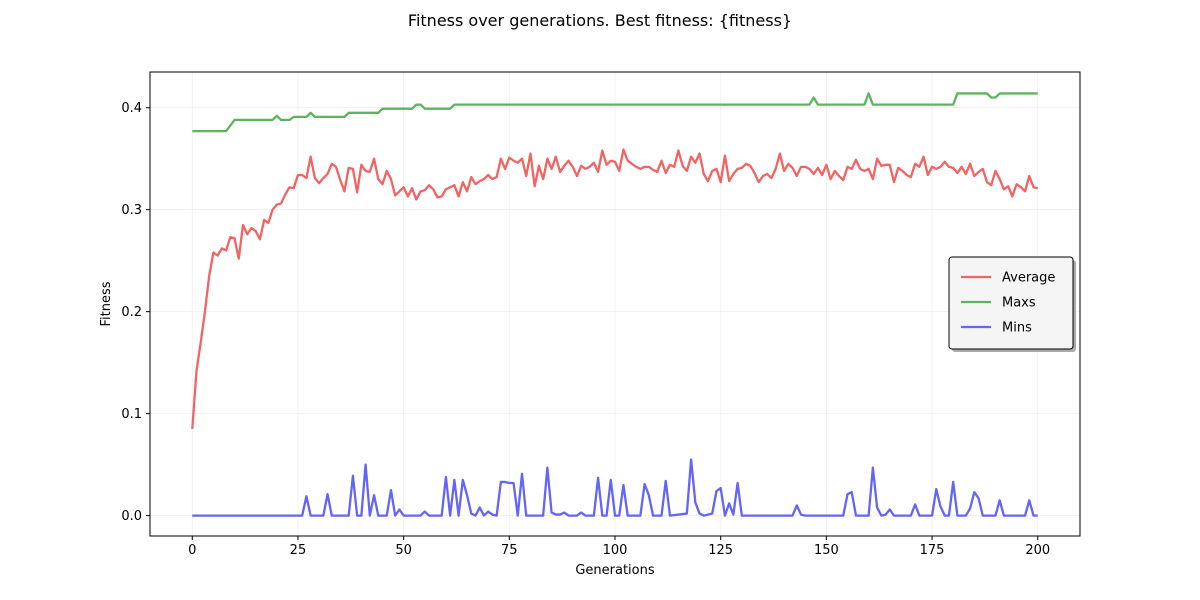 This screenshot has height=600, width=1200. I want to click on x-tick-label: 75, so click(509, 550).